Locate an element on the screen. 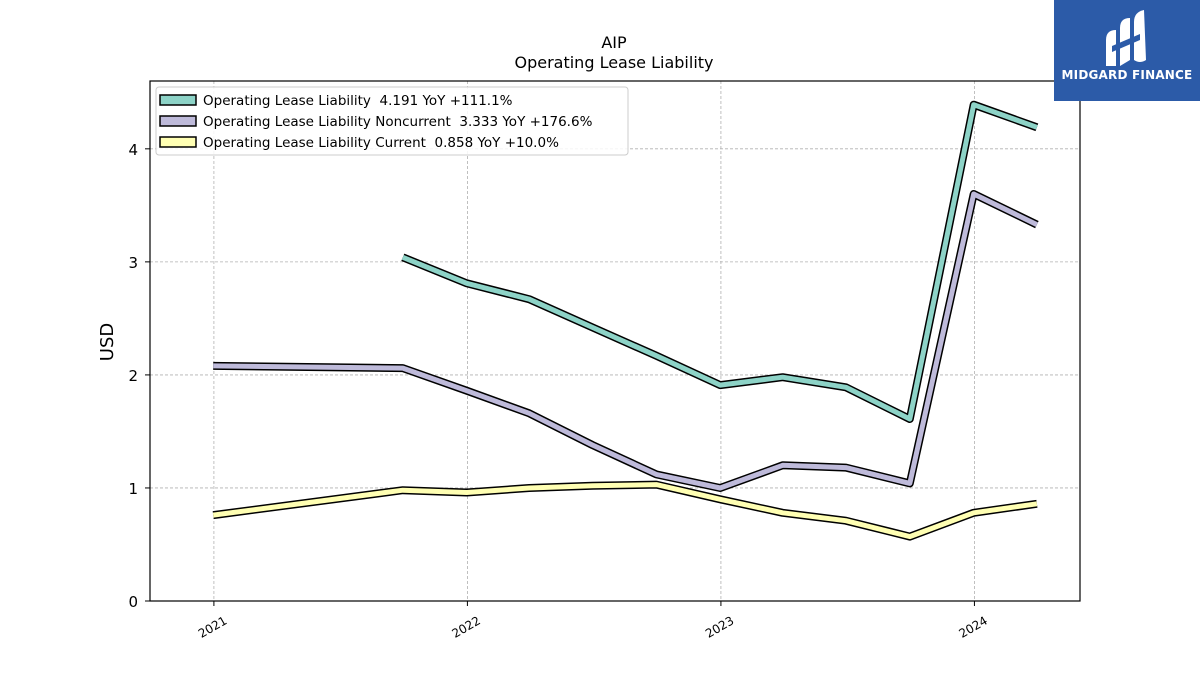 This screenshot has width=1200, height=675. x-tick-label: 2021 is located at coordinates (212, 626).